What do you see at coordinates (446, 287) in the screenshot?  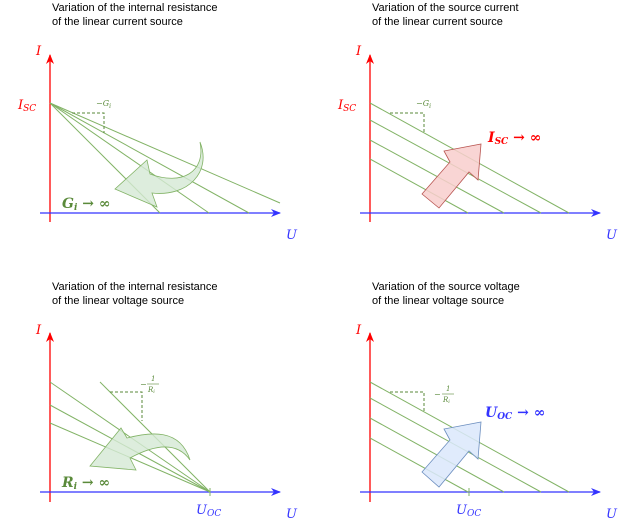 I see `panel-title-line1: Variation of the source voltage` at bounding box center [446, 287].